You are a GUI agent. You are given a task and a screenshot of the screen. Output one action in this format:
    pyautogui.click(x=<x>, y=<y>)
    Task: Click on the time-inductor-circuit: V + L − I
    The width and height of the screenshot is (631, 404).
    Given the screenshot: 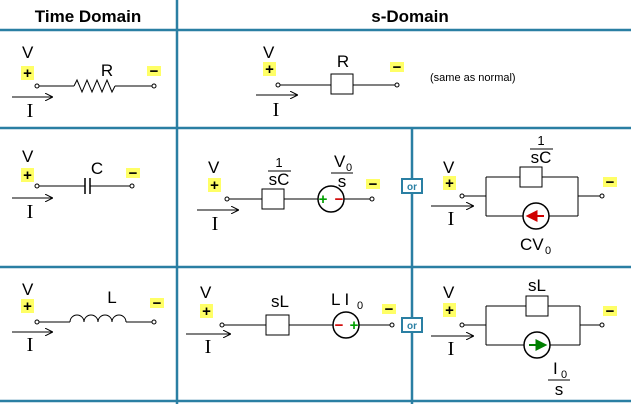 What is the action you would take?
    pyautogui.click(x=88, y=318)
    